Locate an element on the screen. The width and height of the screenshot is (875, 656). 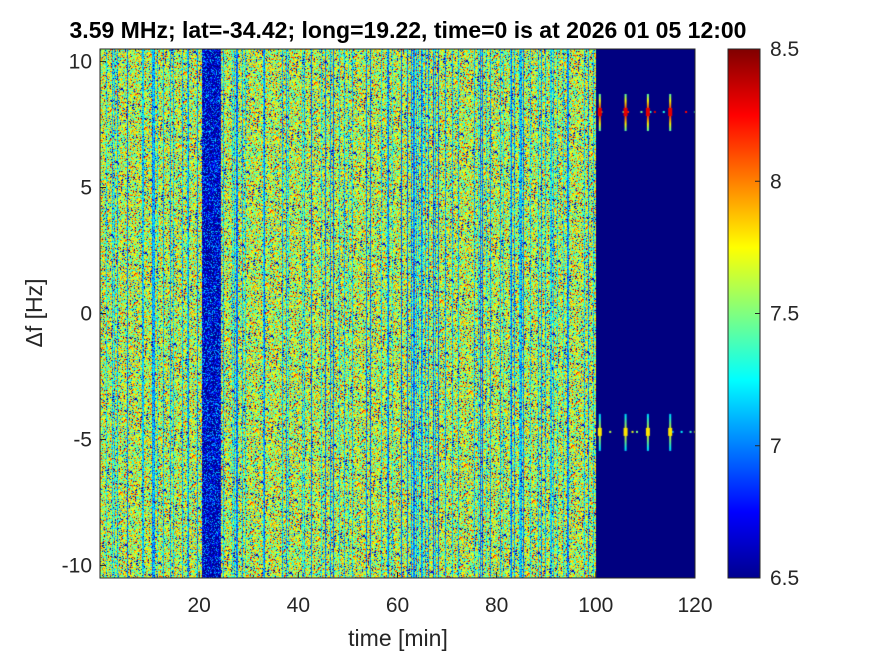
colorbar-tick-label: 6.5 is located at coordinates (784, 578).